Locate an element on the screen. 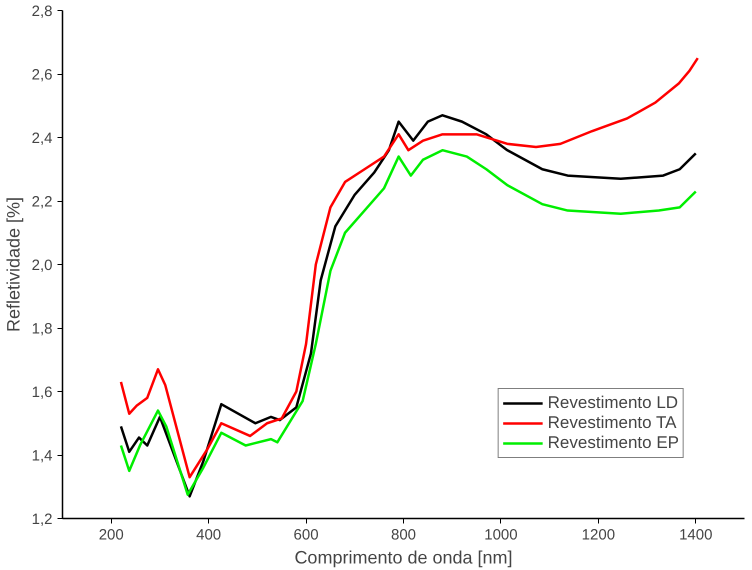 Image resolution: width=752 pixels, height=570 pixels. y-axis-title: Refletividade [%] is located at coordinates (14, 264).